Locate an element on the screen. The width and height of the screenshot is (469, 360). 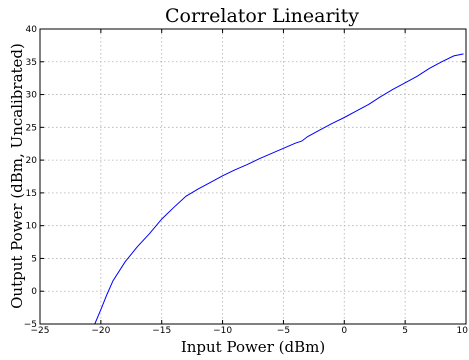
y-tick-label: 25 is located at coordinates (31, 128).